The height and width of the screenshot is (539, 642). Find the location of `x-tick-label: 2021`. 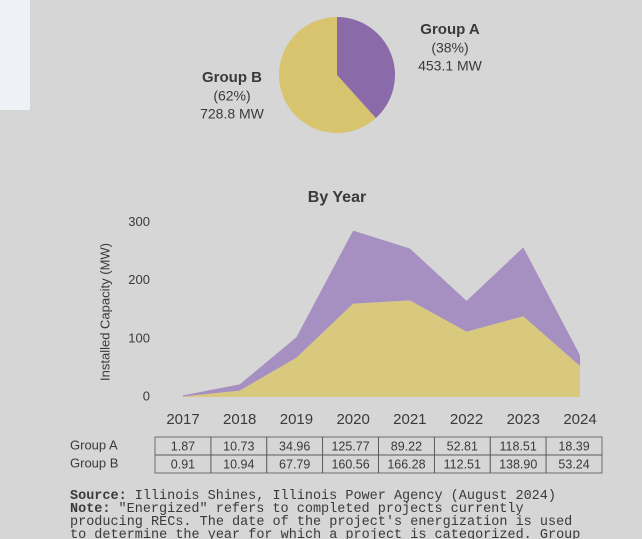

x-tick-label: 2021 is located at coordinates (409, 419).